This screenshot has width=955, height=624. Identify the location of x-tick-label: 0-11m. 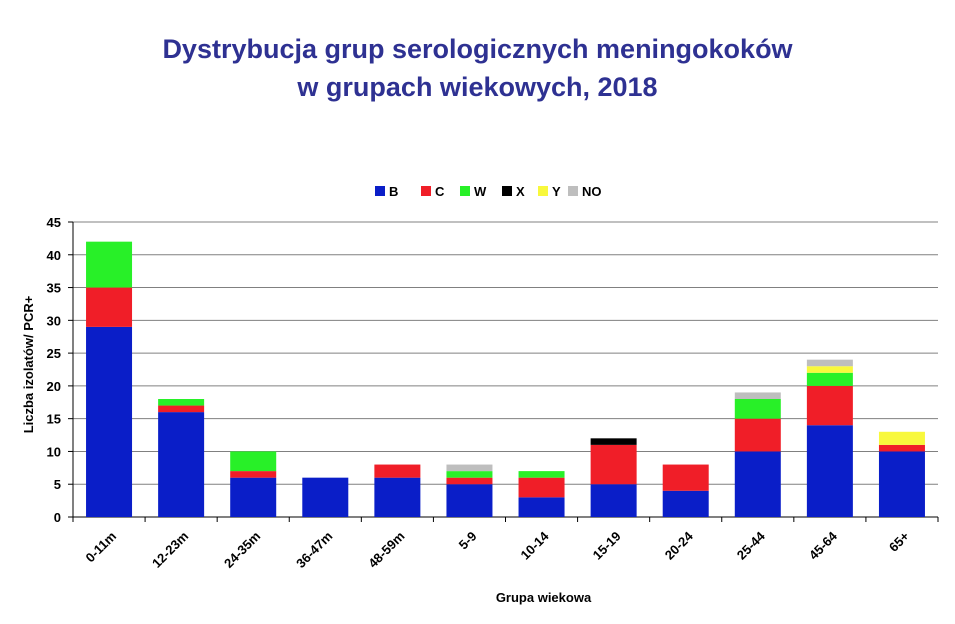
(100, 547).